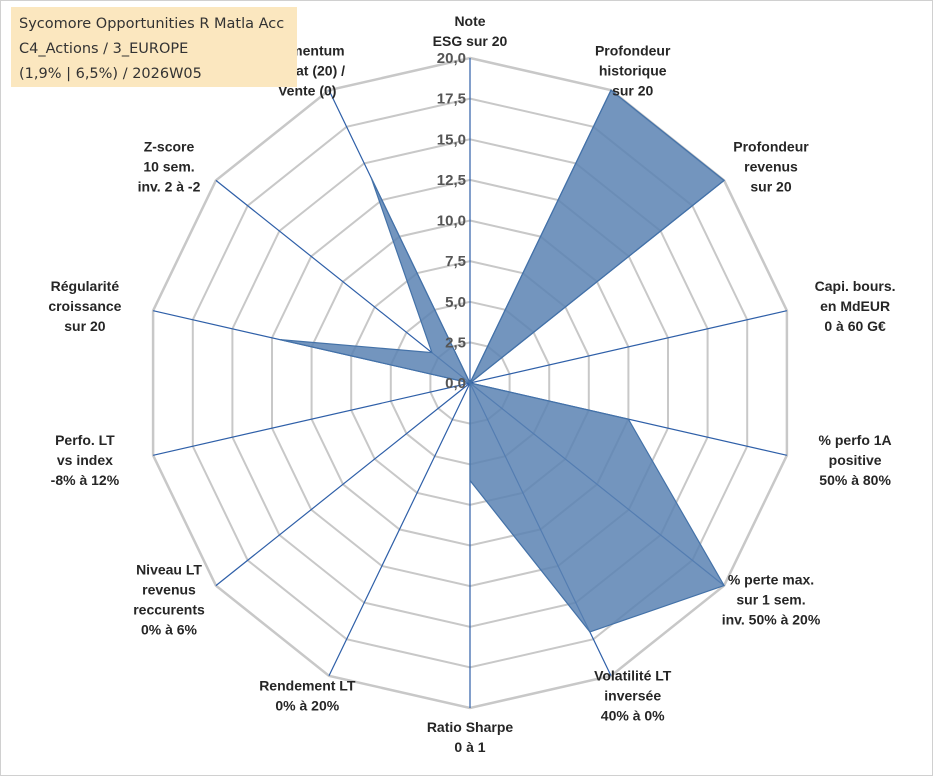 This screenshot has width=933, height=776. I want to click on axis-label-3: Profondeur revenus sur 20, so click(771, 167).